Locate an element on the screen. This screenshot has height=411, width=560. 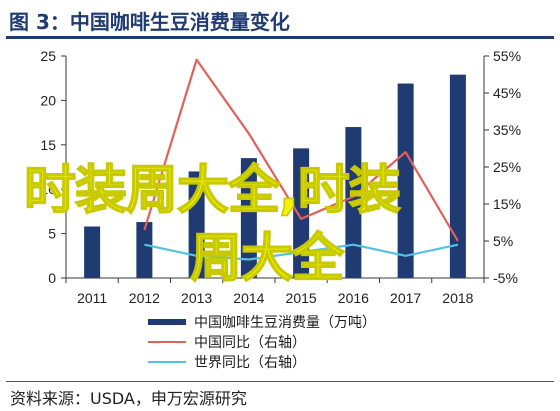
bar-consumption-2015 is located at coordinates (301, 213).